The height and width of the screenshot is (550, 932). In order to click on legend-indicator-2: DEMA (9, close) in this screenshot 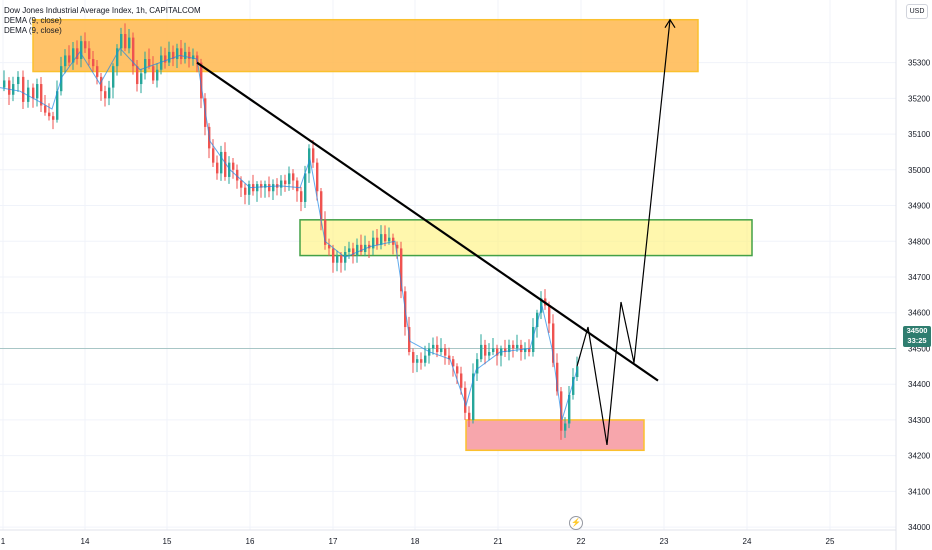, I will do `click(33, 30)`.